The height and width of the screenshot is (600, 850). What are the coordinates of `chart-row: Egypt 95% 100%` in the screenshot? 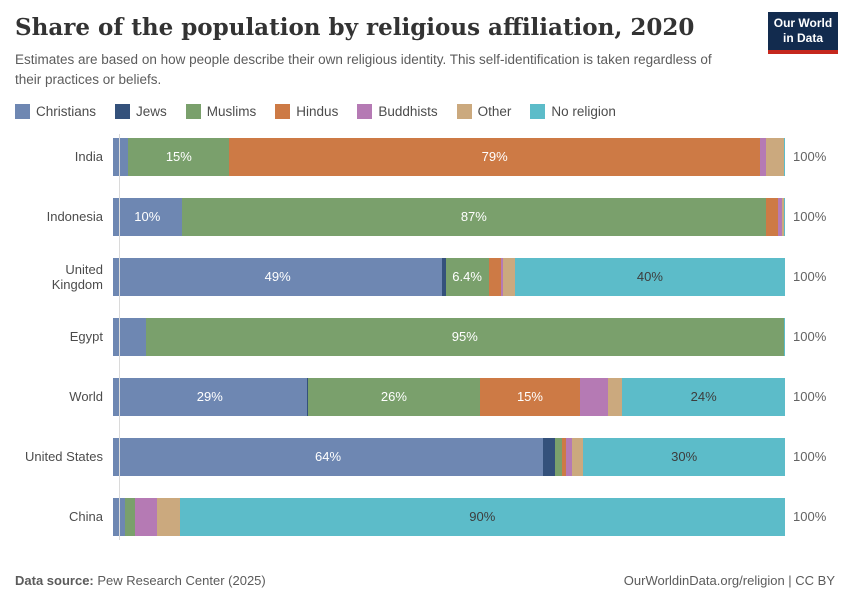 It's located at (425, 336).